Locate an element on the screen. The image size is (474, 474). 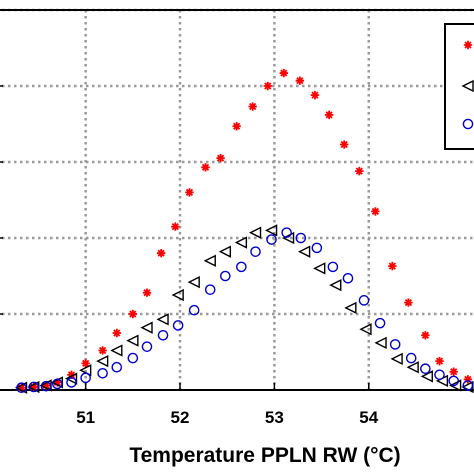
legend-star-marker is located at coordinates (468, 45).